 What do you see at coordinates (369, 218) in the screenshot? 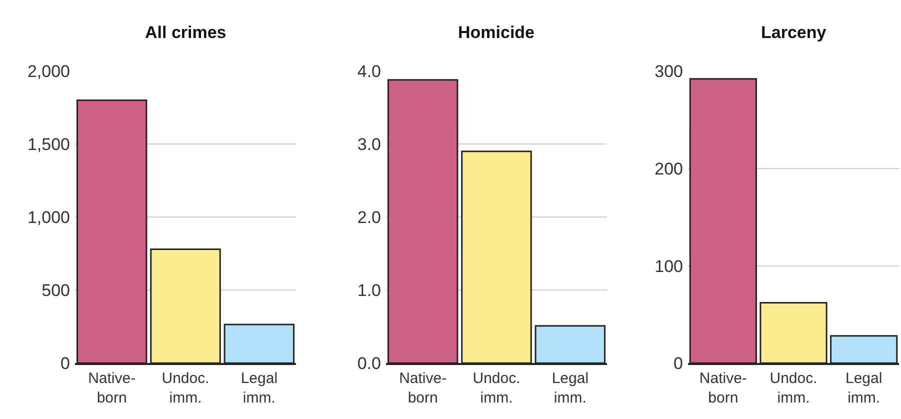
I see `y-tick-label: 2.0` at bounding box center [369, 218].